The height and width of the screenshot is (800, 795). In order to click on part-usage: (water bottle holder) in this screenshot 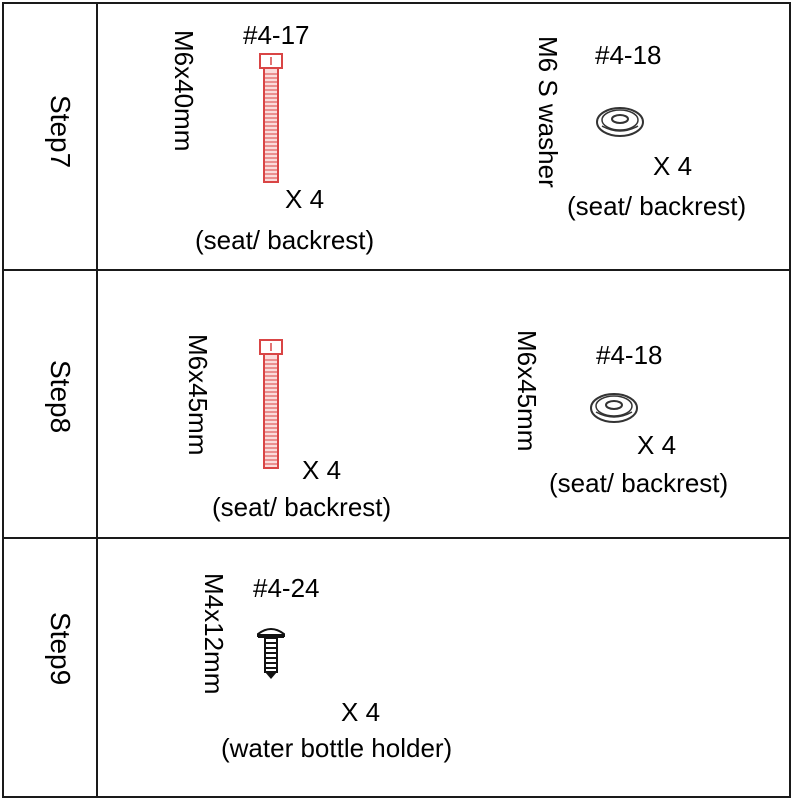, I will do `click(337, 748)`.